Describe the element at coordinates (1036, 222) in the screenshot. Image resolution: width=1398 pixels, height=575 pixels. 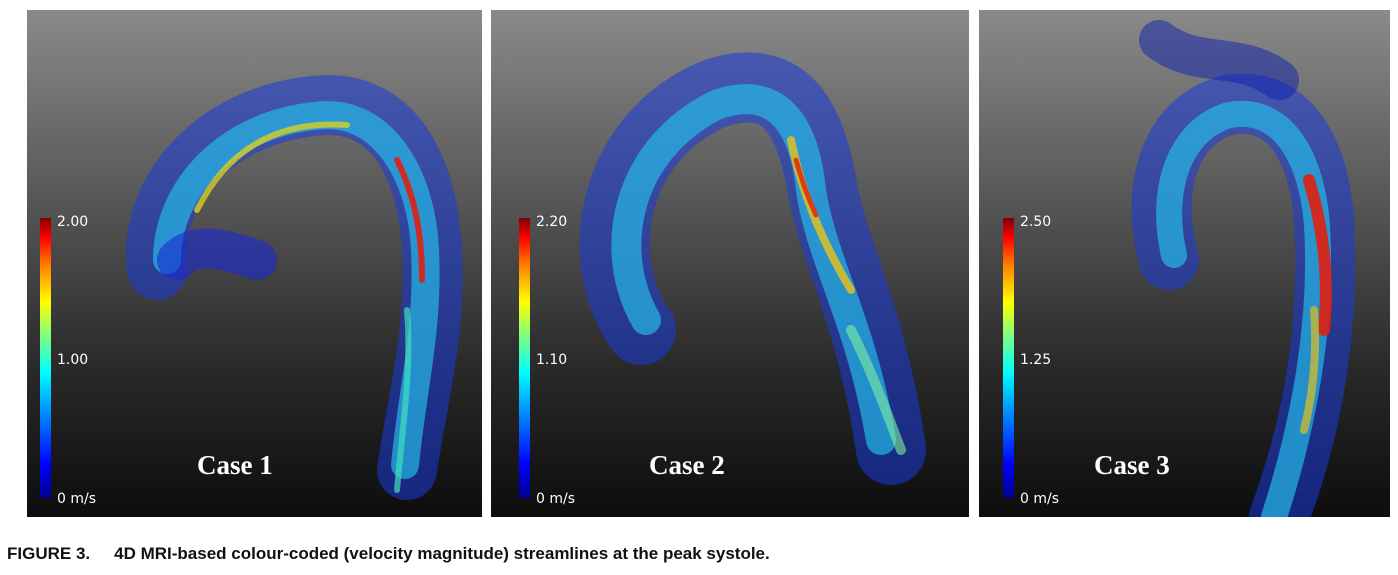
I see `colorbar-max-label: 2.50` at that location.